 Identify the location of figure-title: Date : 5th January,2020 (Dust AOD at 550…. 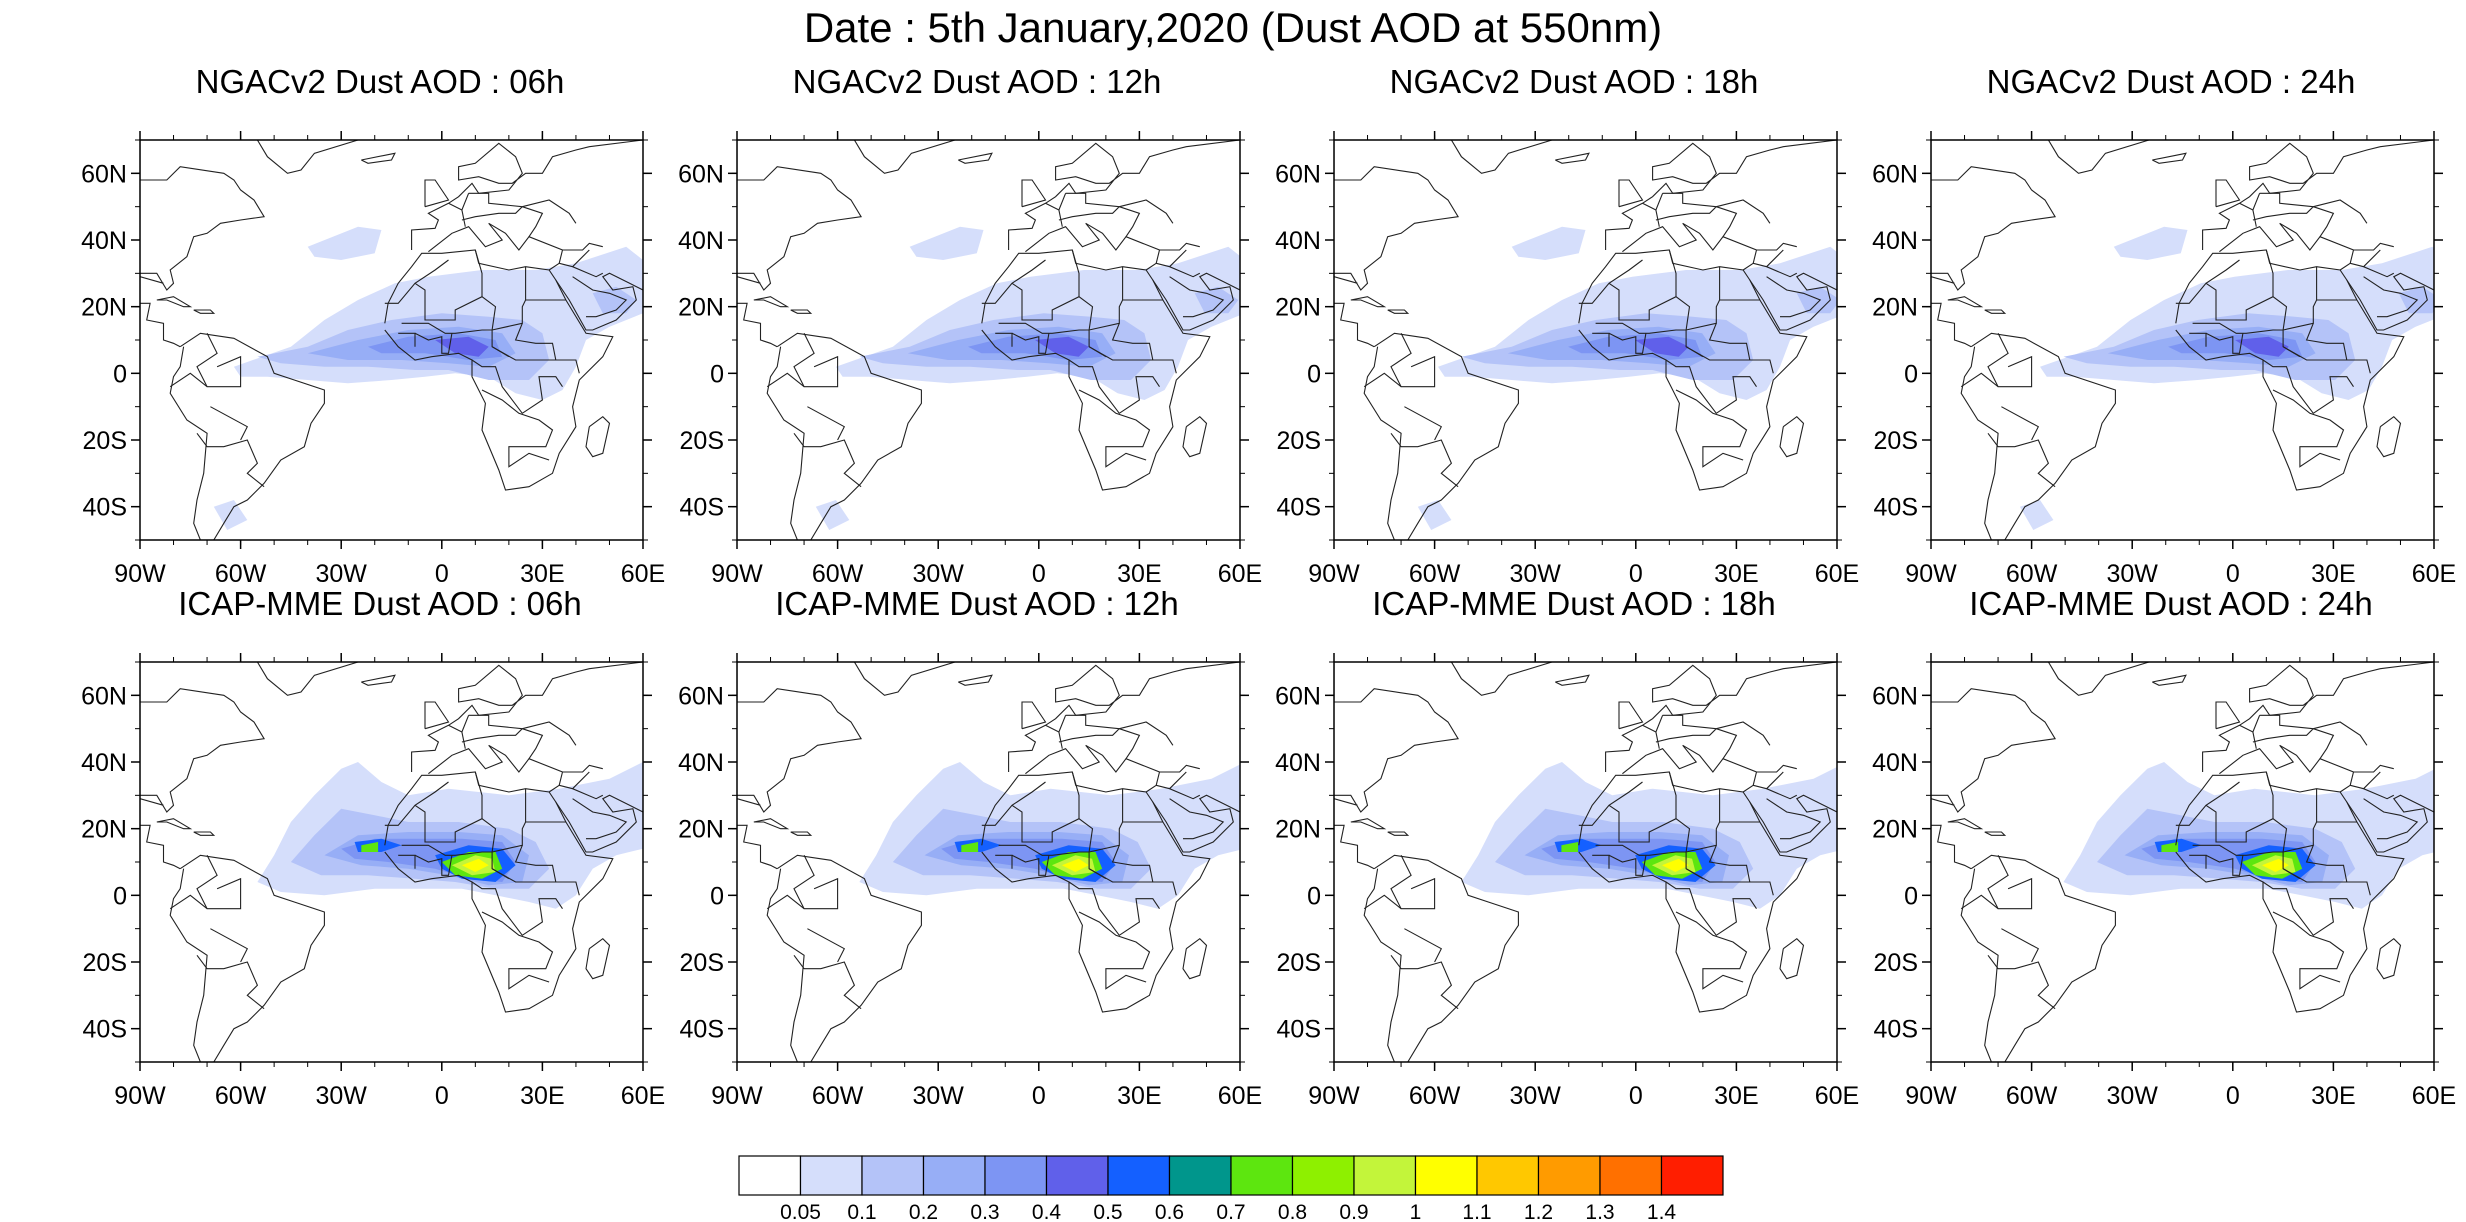
(1233, 27).